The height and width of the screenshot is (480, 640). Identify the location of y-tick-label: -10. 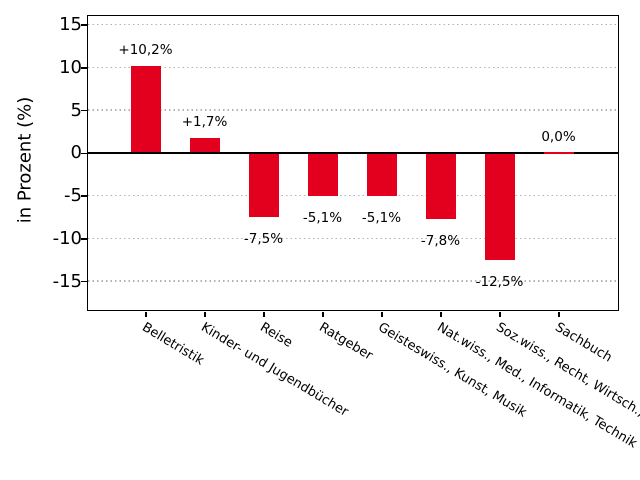
(67, 238).